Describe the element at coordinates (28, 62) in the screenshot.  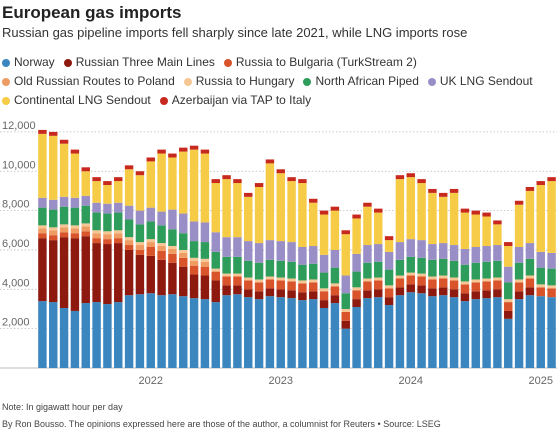
I see `legend-item: Norway` at that location.